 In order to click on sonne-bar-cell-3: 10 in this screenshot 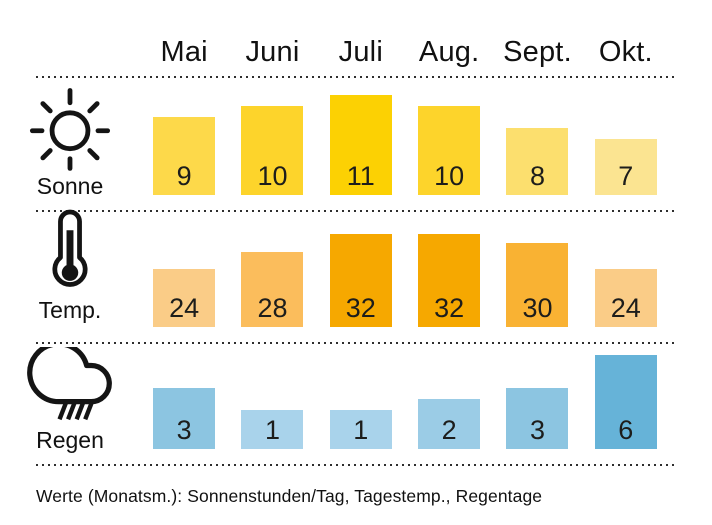, I will do `click(449, 150)`.